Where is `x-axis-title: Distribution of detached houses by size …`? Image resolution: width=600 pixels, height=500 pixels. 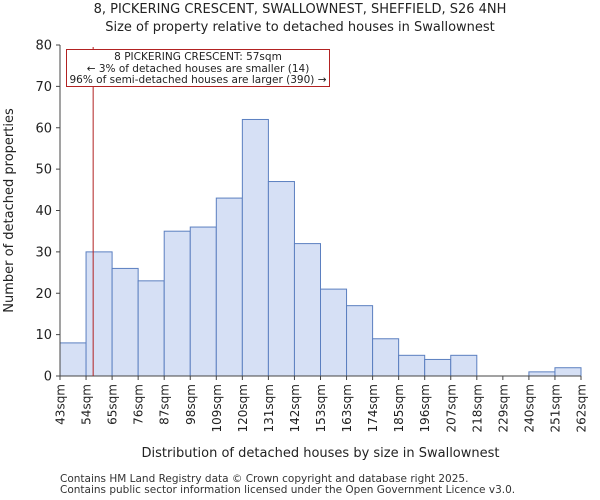
x-axis-title: Distribution of detached houses by size … is located at coordinates (321, 453).